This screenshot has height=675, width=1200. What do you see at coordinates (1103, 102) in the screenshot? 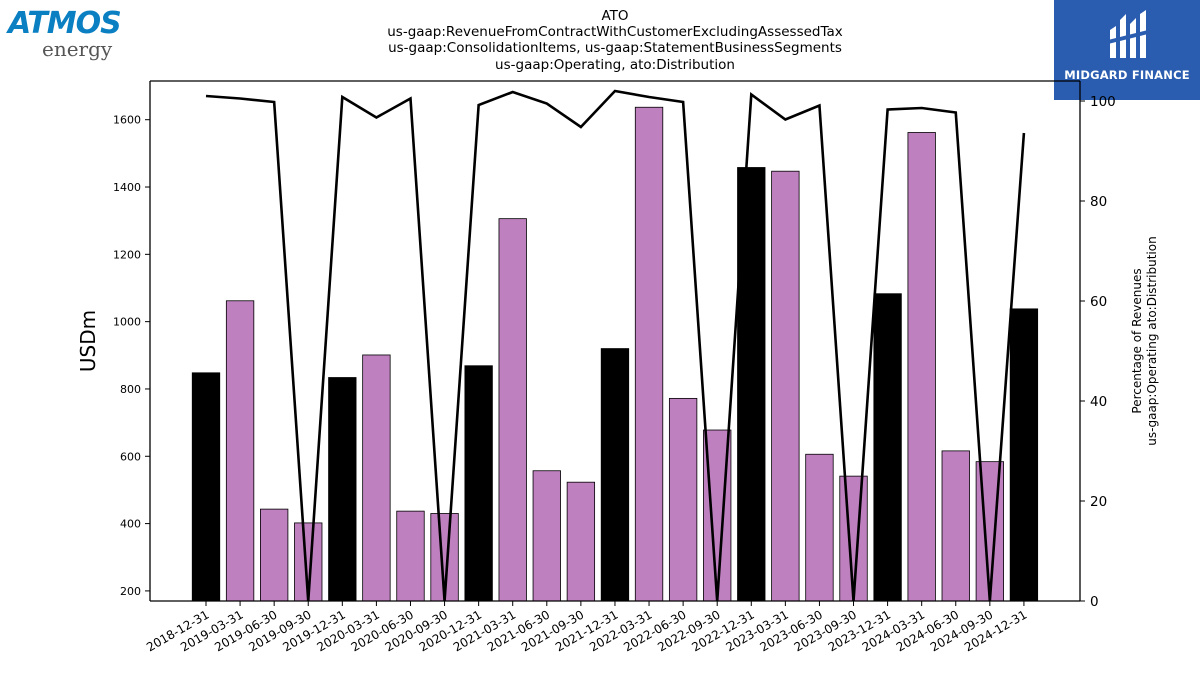
I see `y2-tick-label: 100` at bounding box center [1103, 102].